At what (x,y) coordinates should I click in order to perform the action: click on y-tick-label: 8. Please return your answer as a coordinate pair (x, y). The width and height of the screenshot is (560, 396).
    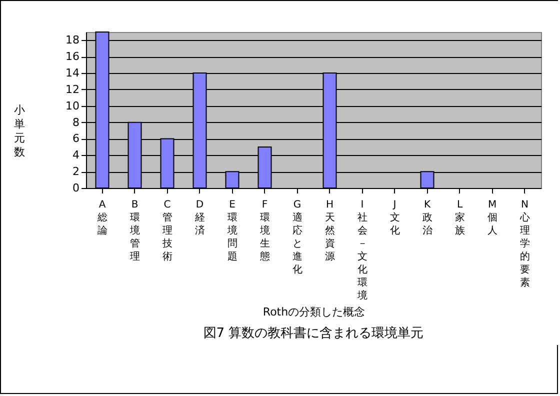
    Looking at the image, I should click on (76, 122).